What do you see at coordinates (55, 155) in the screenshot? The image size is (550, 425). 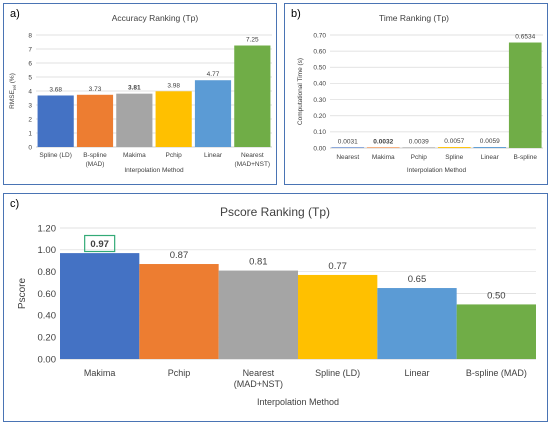 I see `chart-a-category-label: Spline (LD)` at bounding box center [55, 155].